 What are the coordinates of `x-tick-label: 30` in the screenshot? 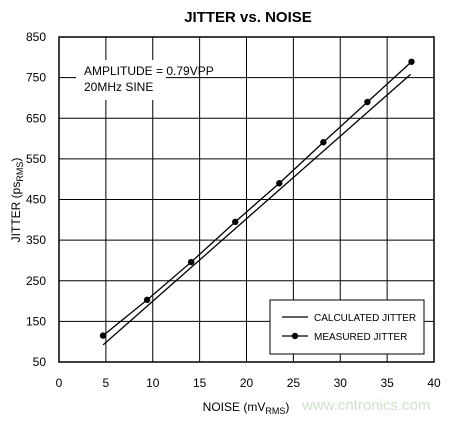 It's located at (341, 383).